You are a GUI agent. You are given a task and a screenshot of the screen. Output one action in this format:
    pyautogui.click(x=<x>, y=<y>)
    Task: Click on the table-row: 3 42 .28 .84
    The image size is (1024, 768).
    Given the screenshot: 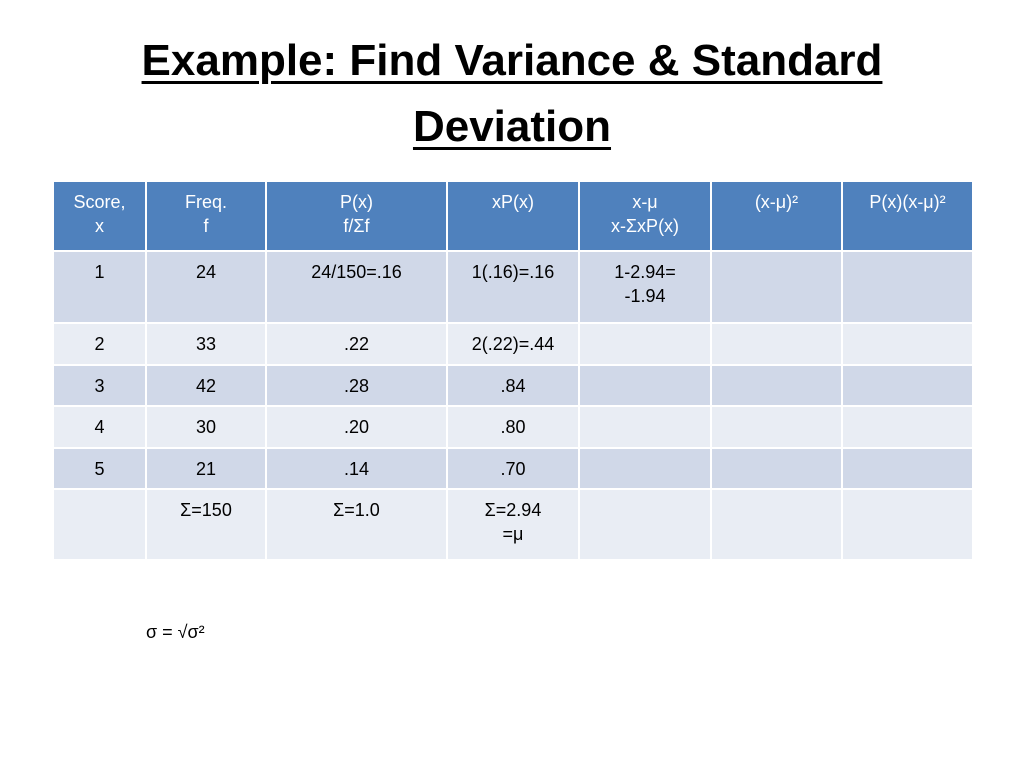 What is the action you would take?
    pyautogui.click(x=513, y=385)
    